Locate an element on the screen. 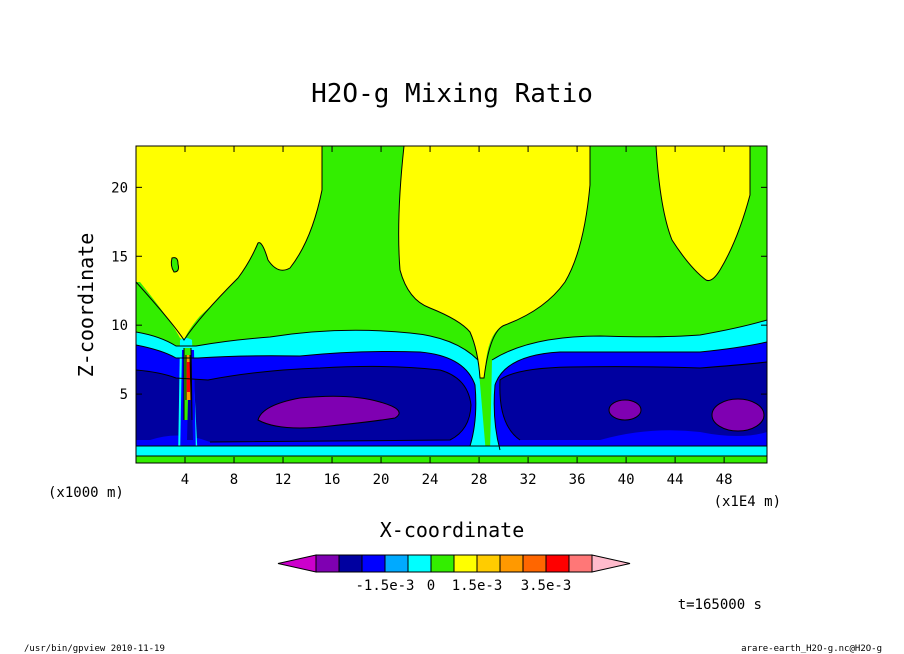 Image resolution: width=904 pixels, height=654 pixels. y-tick-label: 15 is located at coordinates (119, 257).